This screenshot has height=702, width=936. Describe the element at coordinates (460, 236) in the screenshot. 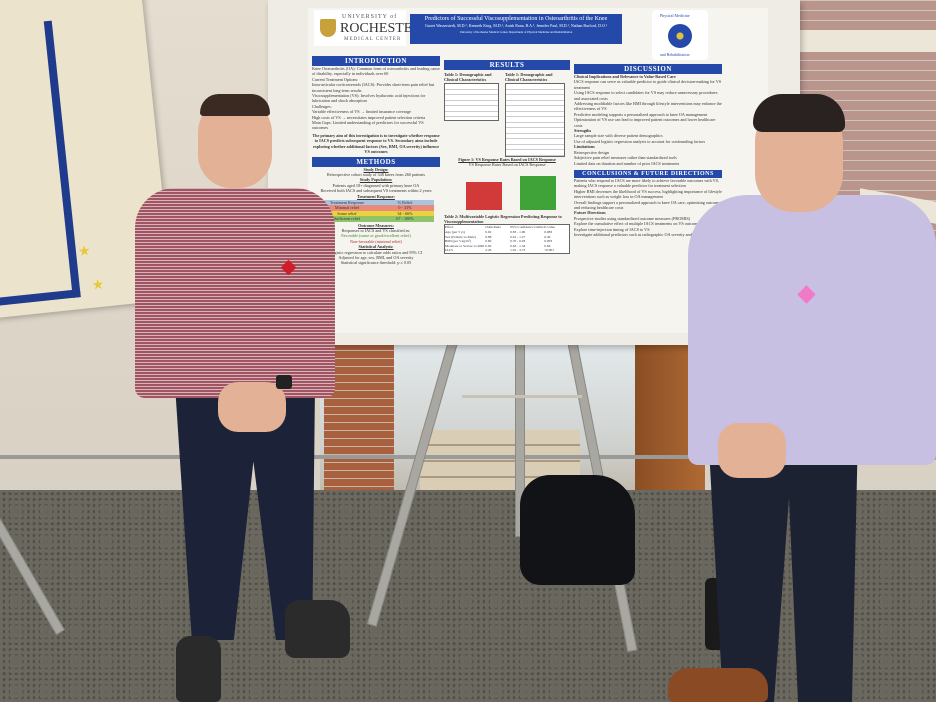

I see `table-cell: Sex (Female vs Male)` at that location.